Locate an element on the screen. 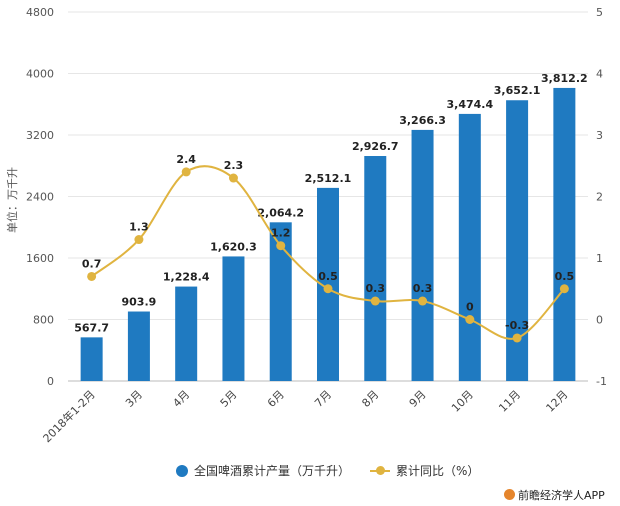  x-tick-label: 2018年1-2月 is located at coordinates (69, 416).